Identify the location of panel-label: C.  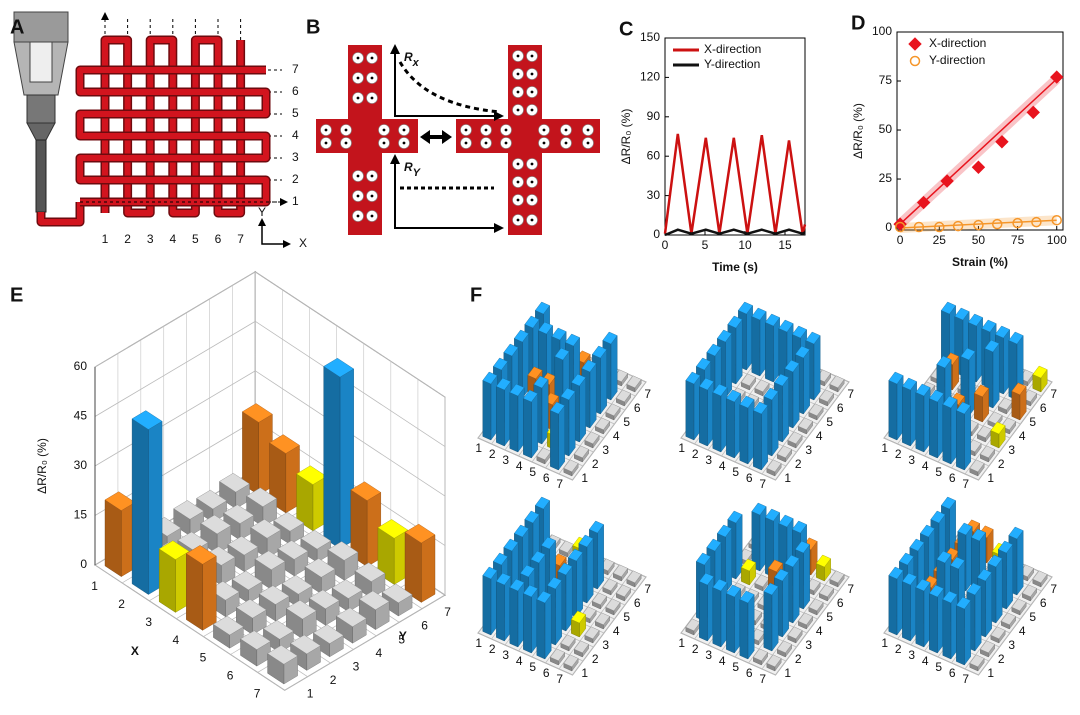
(626, 29).